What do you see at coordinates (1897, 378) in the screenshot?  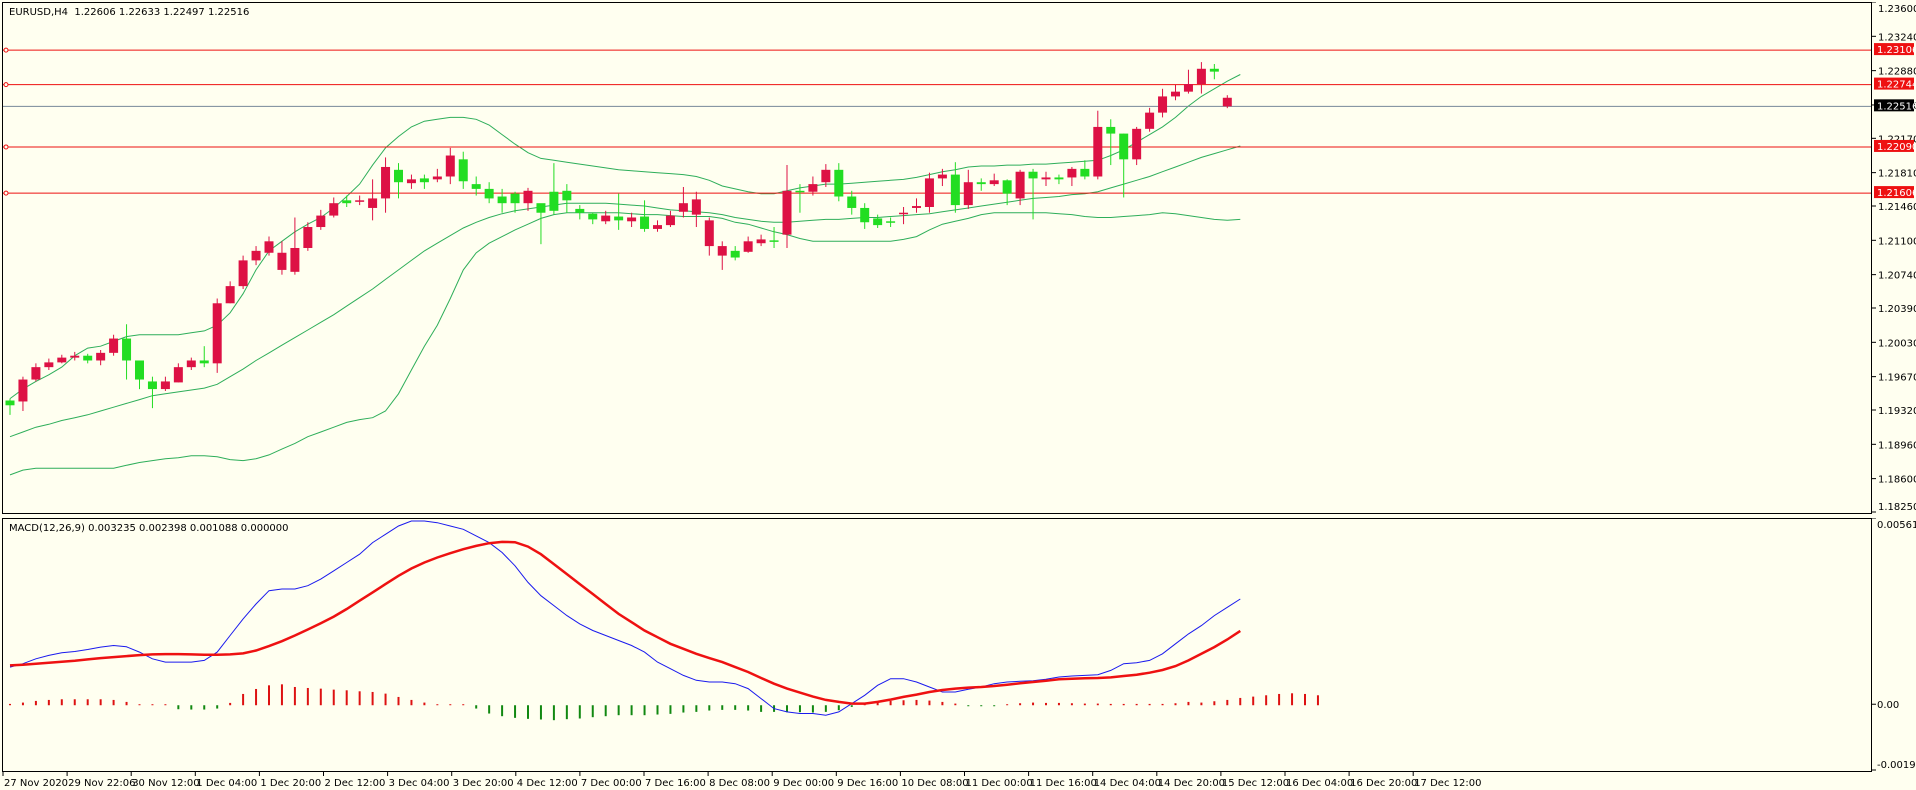 I see `price-tick-label: 1.19670` at bounding box center [1897, 378].